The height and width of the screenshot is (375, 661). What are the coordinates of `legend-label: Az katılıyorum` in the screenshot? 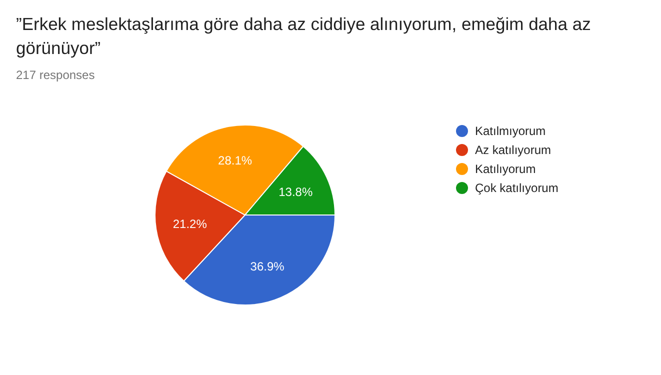 It's located at (513, 150).